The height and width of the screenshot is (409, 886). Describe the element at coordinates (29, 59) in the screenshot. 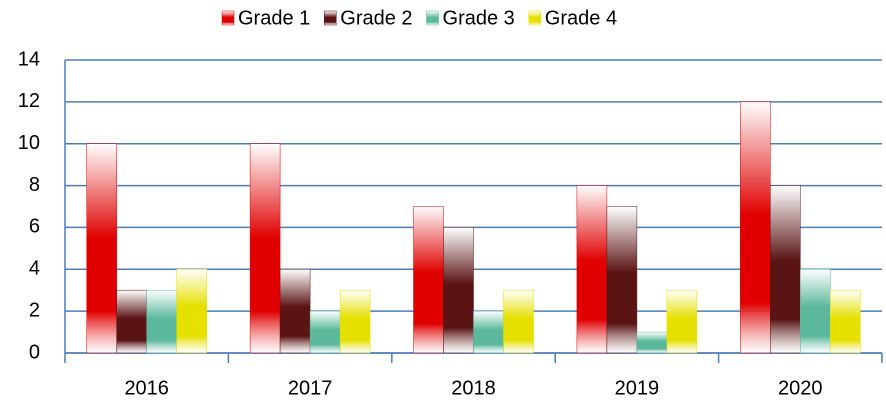

I see `y-tick-label: 14` at that location.